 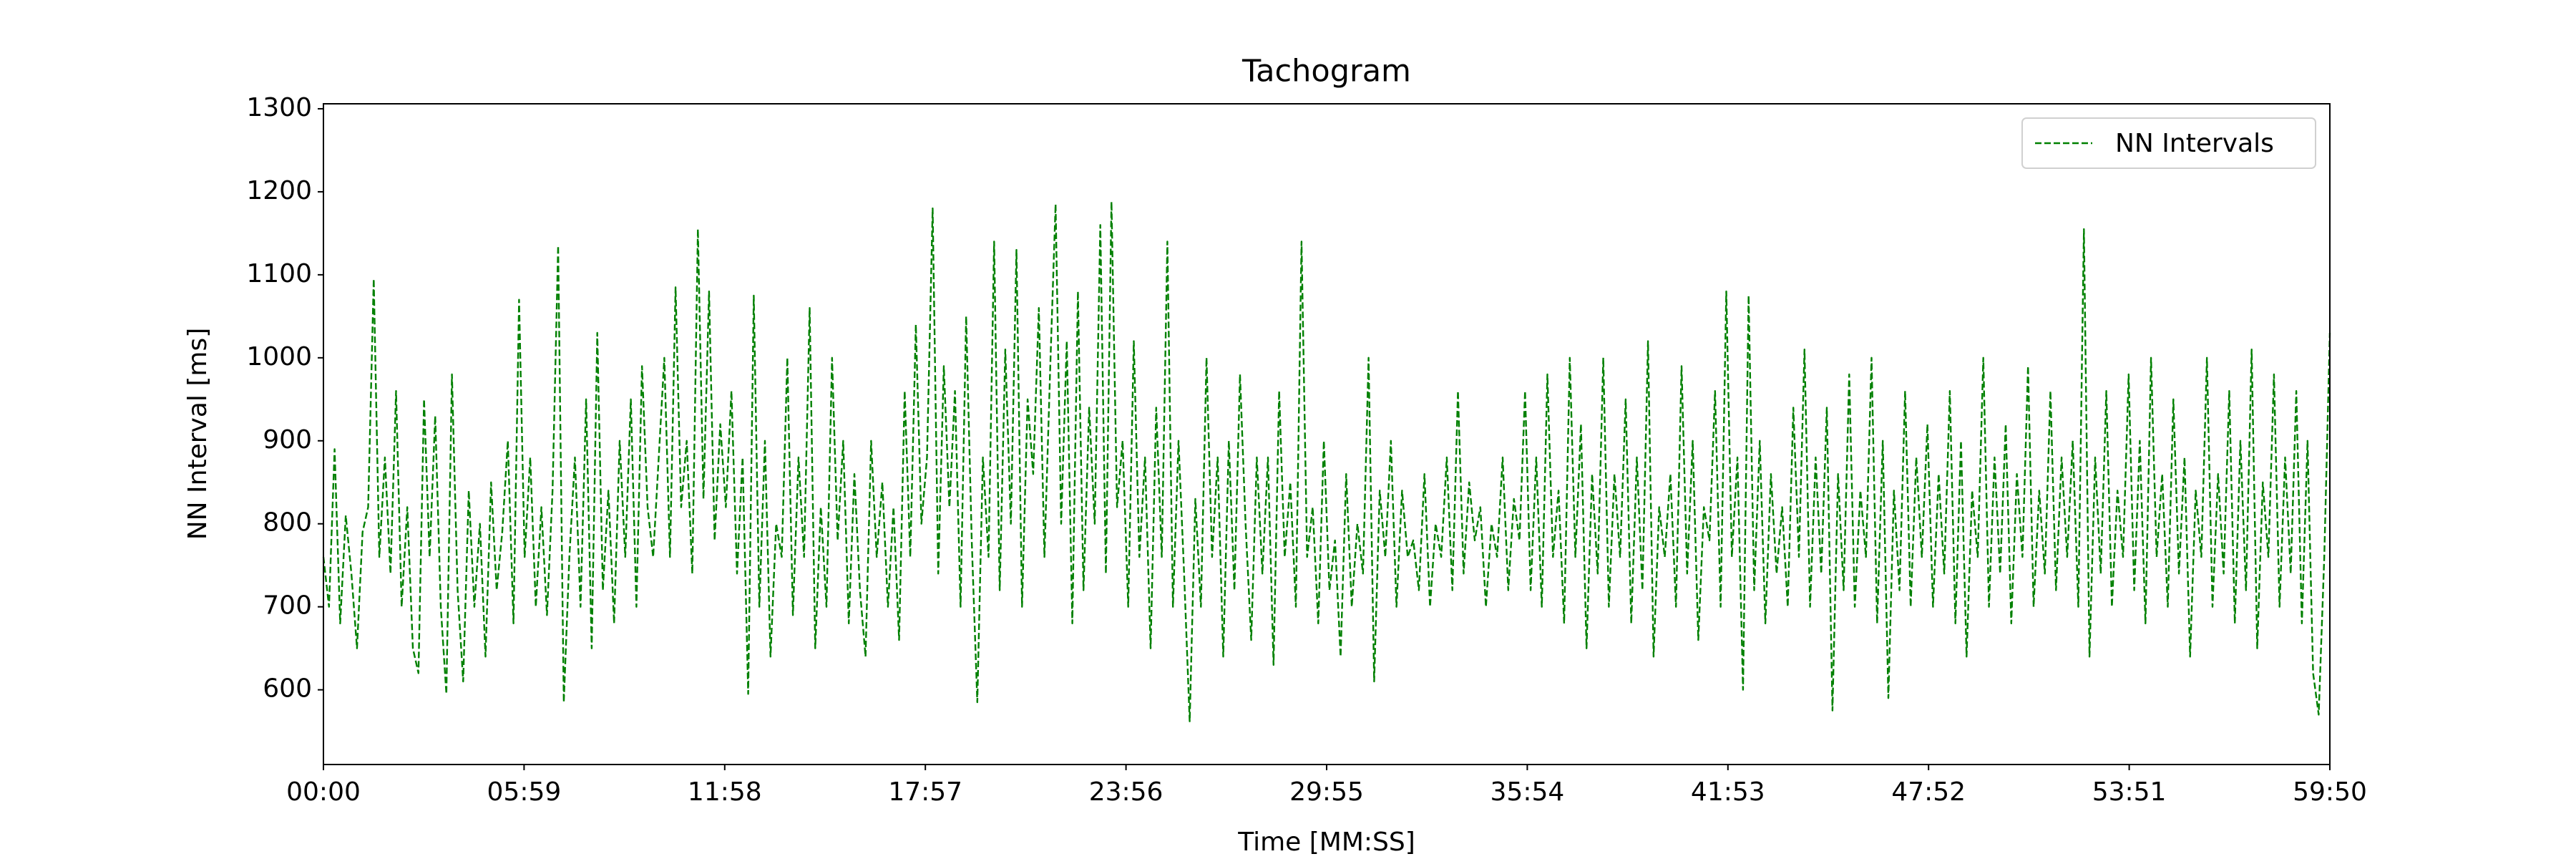 What do you see at coordinates (287, 523) in the screenshot?
I see `y-tick-label: 800` at bounding box center [287, 523].